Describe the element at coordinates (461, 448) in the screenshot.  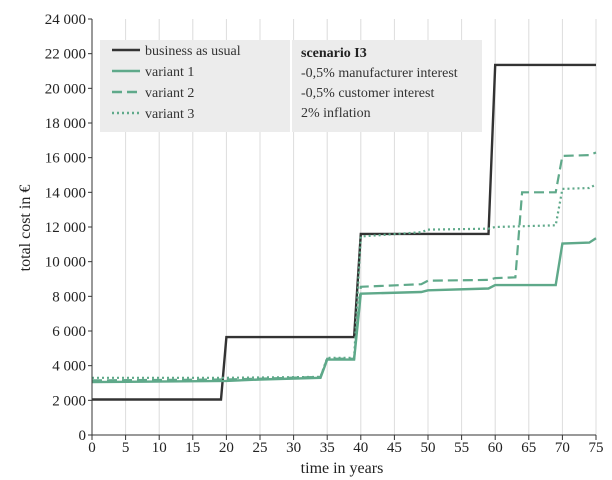
I see `x-tick-label: 55` at that location.